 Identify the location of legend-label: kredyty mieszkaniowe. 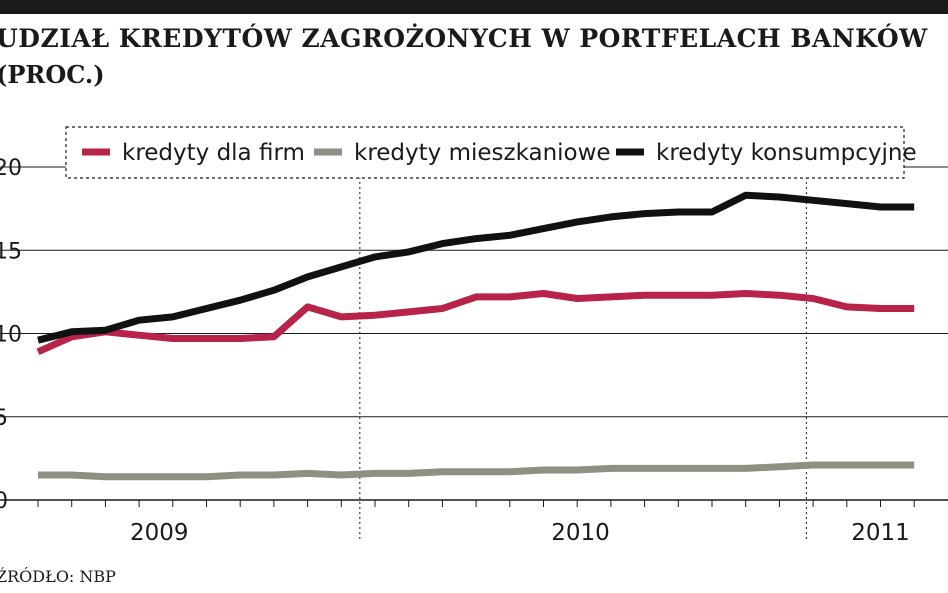
(482, 153).